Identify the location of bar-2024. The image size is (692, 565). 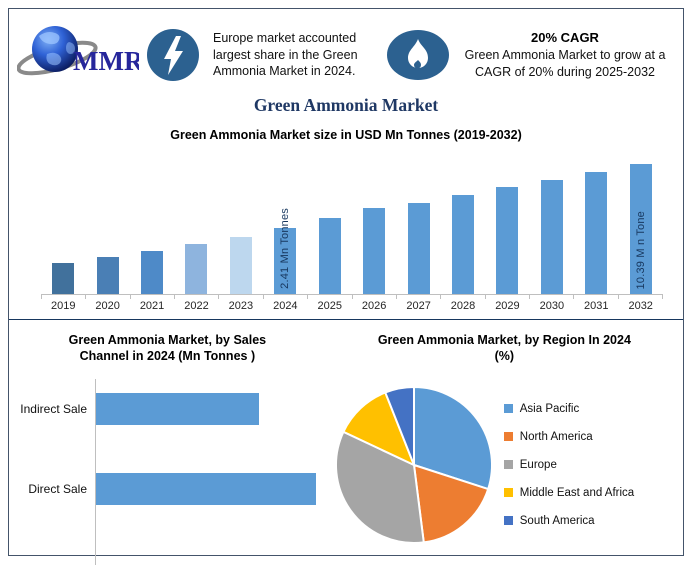
(285, 261).